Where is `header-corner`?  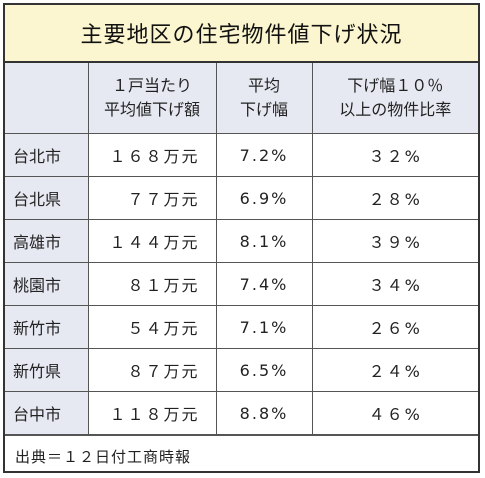 header-corner is located at coordinates (47, 98).